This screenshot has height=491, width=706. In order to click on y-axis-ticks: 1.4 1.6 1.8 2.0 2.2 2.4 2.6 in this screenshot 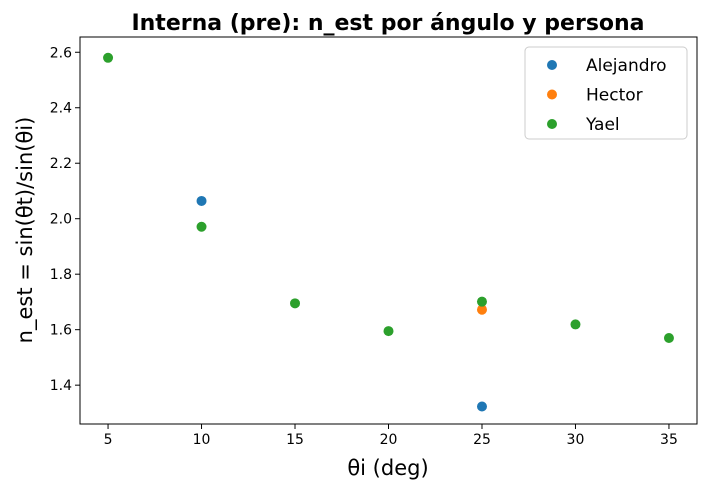, I will do `click(65, 219)`.